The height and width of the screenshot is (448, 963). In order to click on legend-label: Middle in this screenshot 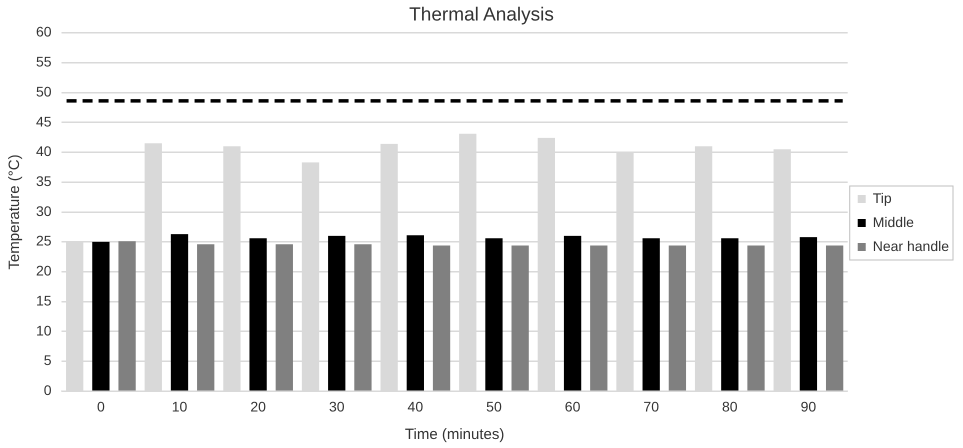, I will do `click(893, 222)`.